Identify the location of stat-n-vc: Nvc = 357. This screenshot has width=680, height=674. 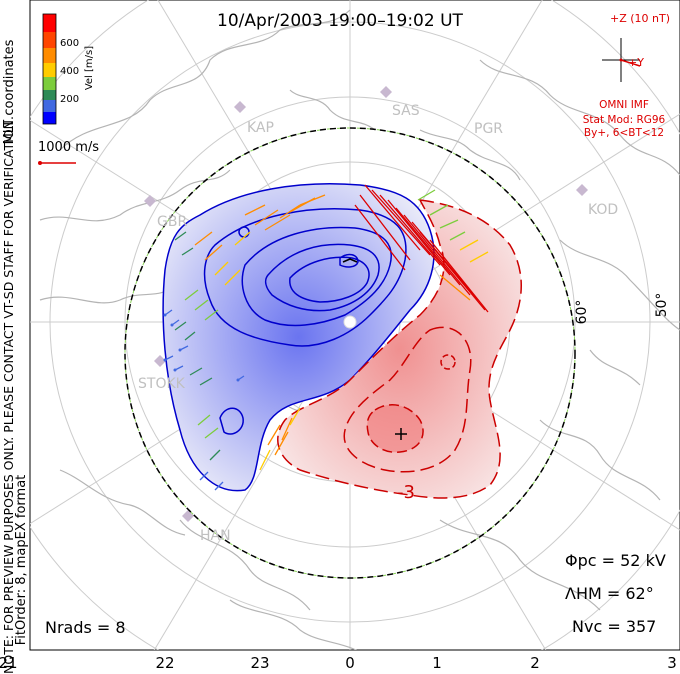
(614, 626).